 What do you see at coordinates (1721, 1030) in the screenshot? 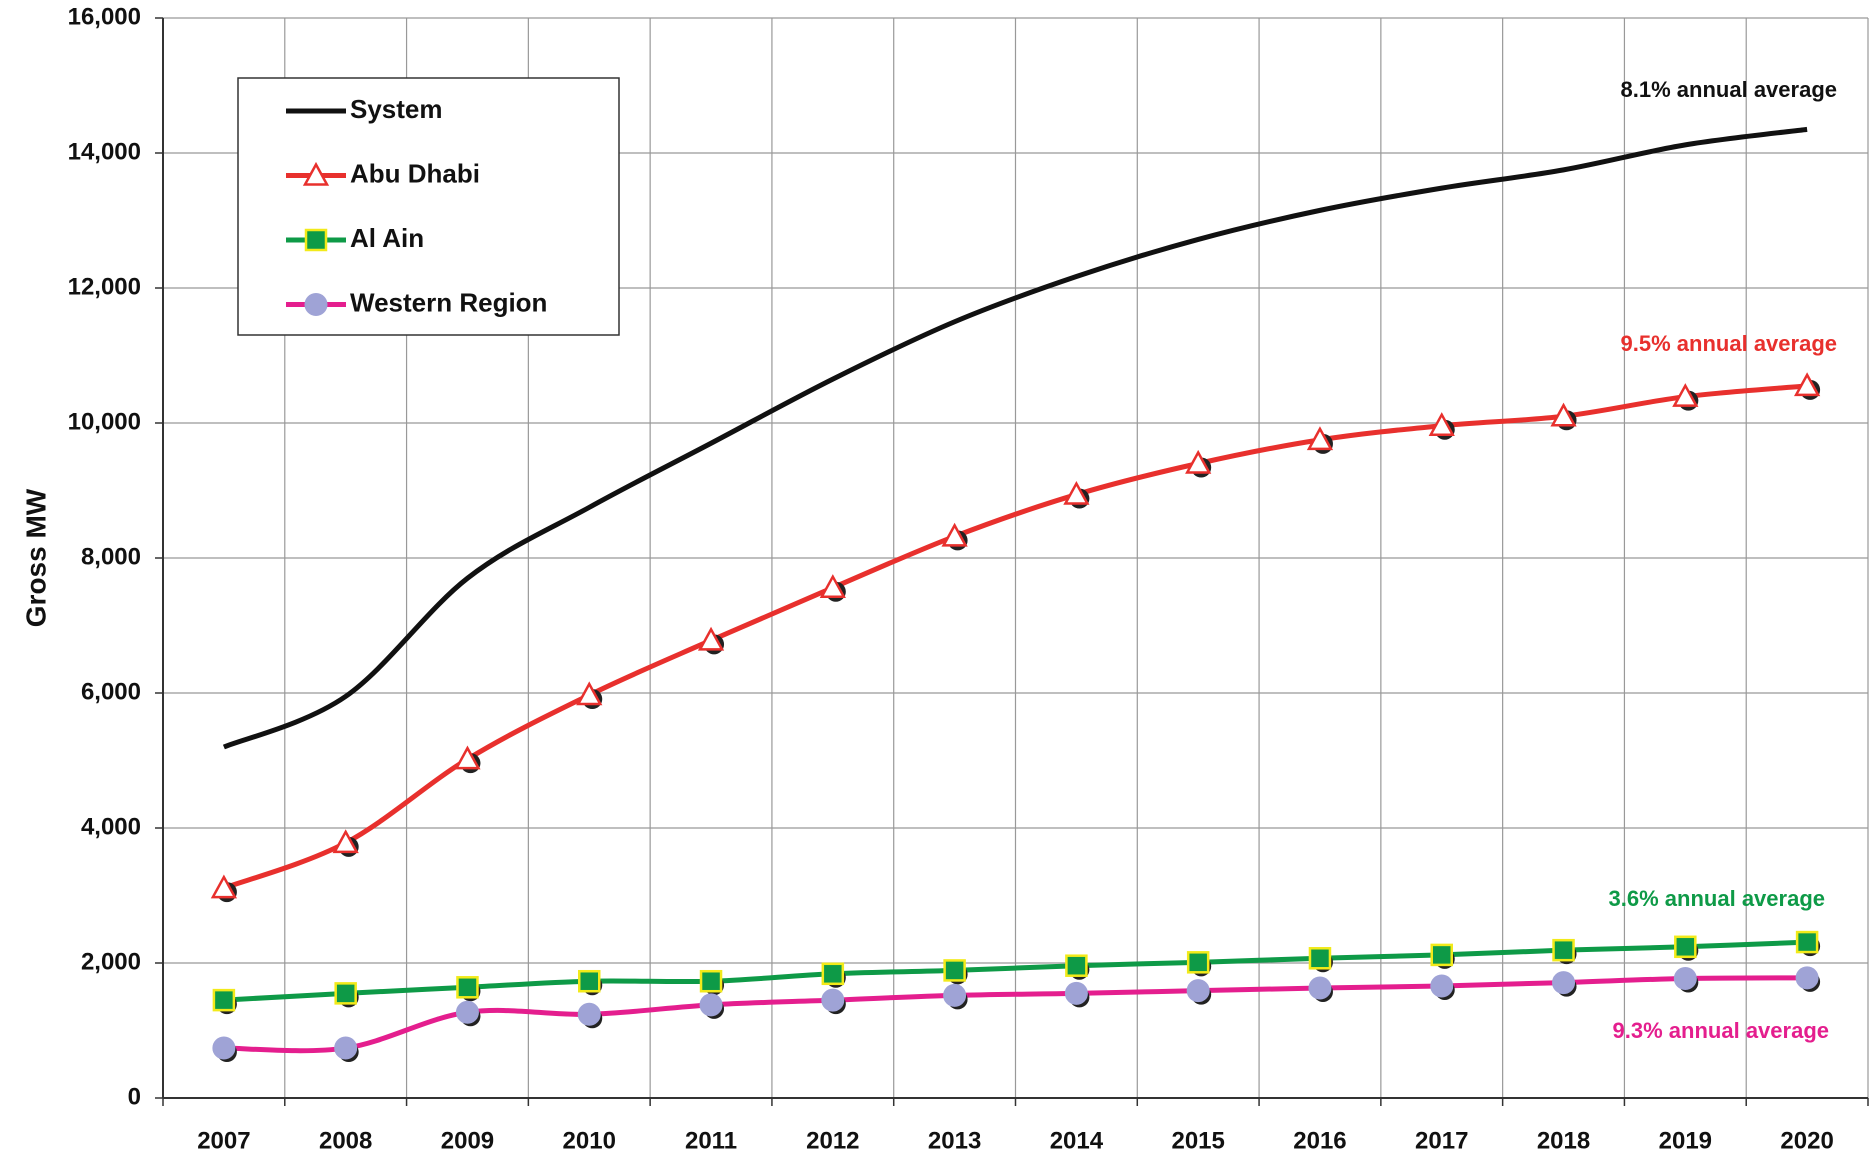
I see `annotation: 9.3% annual average` at bounding box center [1721, 1030].